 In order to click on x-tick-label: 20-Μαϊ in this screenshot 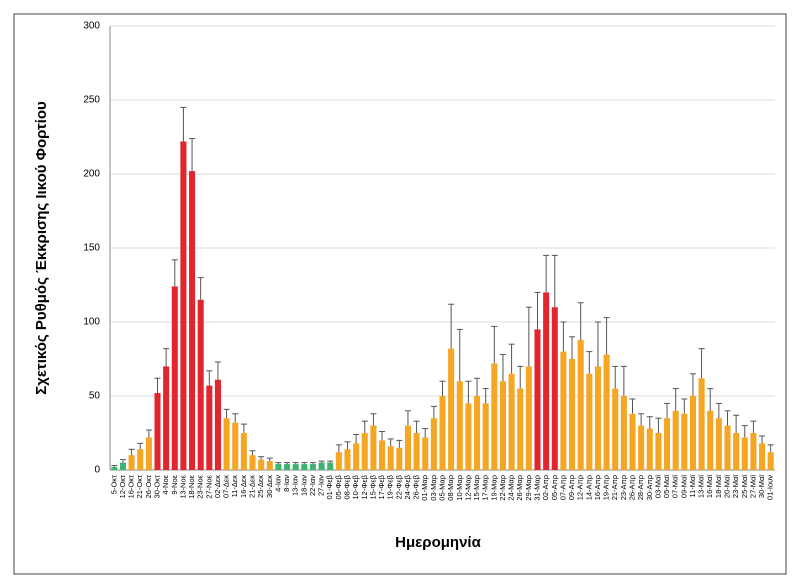, I will do `click(726, 486)`.